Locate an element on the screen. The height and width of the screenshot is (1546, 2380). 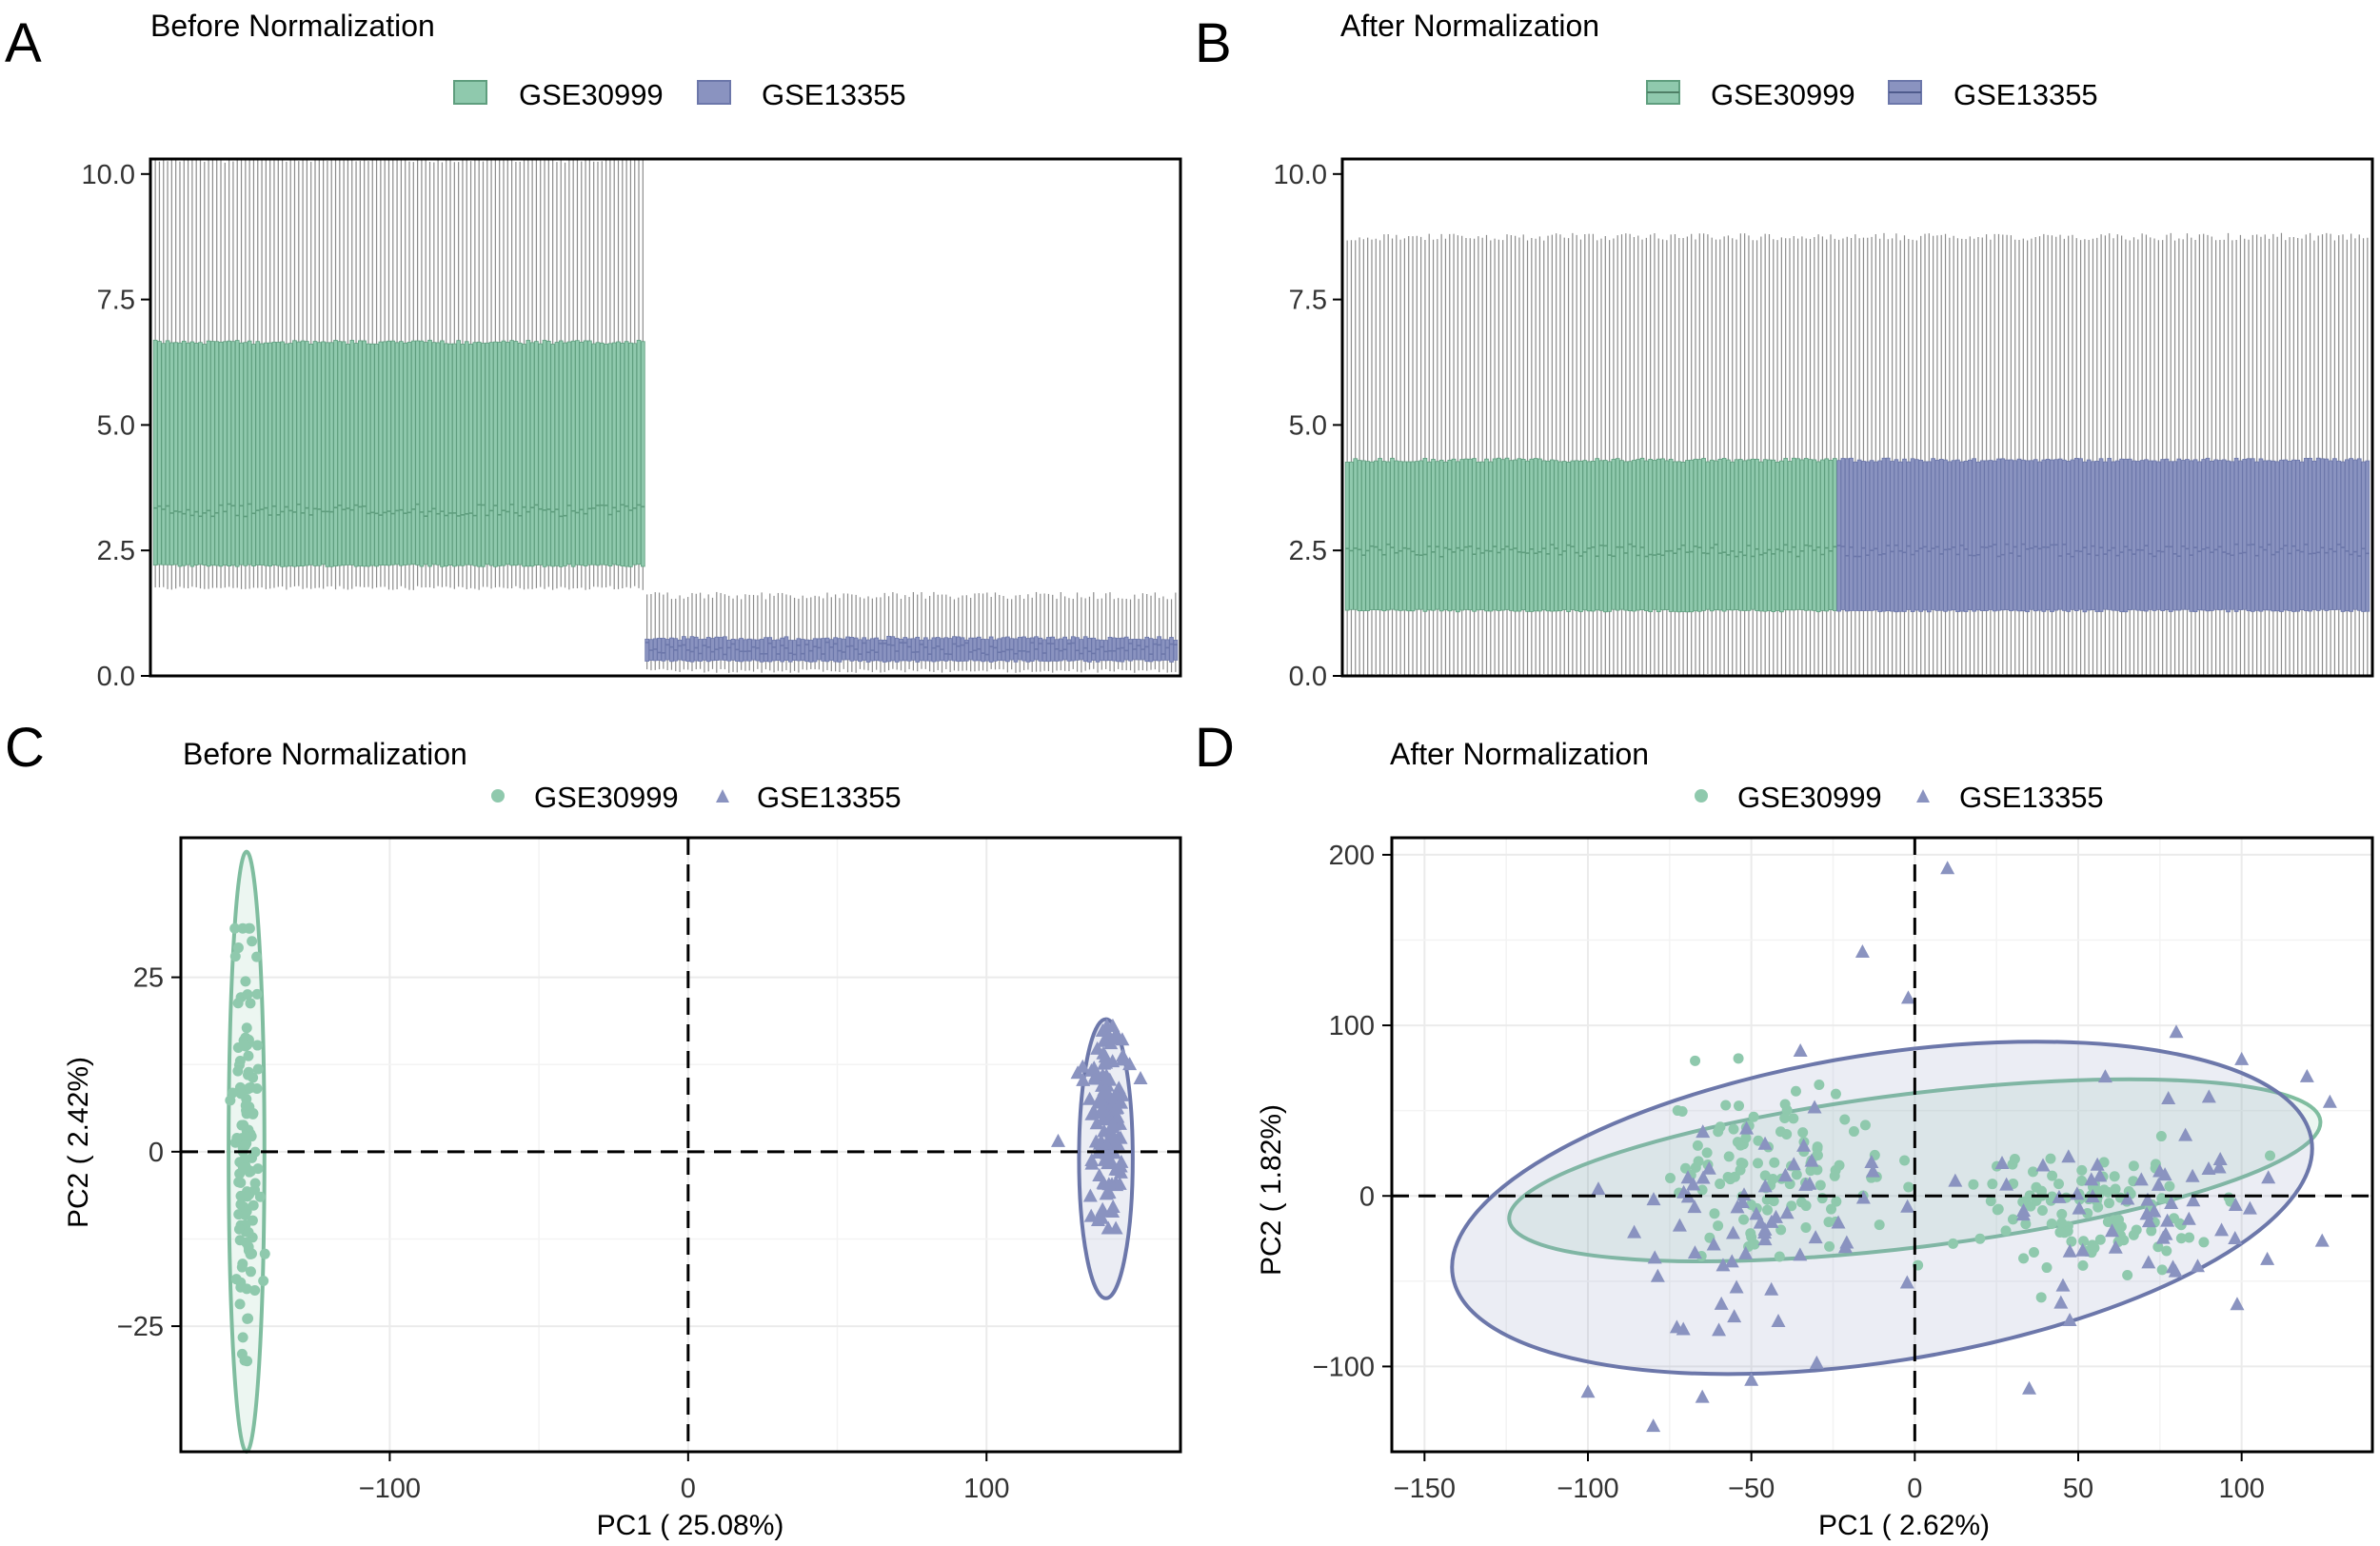
panel-letter-d: D is located at coordinates (1215, 748).